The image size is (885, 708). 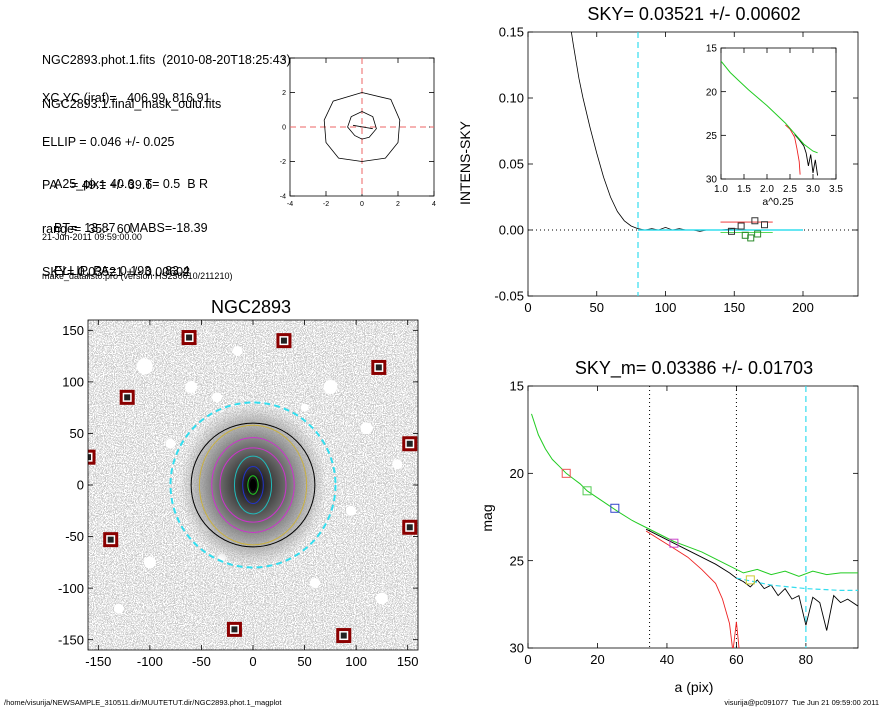 I want to click on center-plot: -4 -2 0 2 4 -4 -2 0 2 4, so click(x=358, y=132).